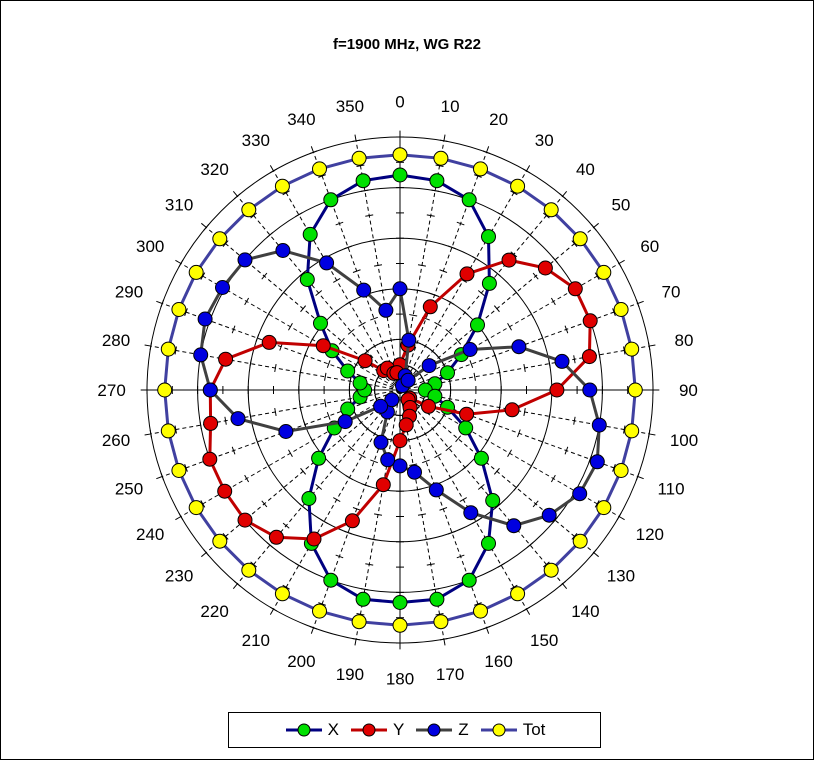 The image size is (814, 760). What do you see at coordinates (498, 661) in the screenshot?
I see `angle-label-160: 160` at bounding box center [498, 661].